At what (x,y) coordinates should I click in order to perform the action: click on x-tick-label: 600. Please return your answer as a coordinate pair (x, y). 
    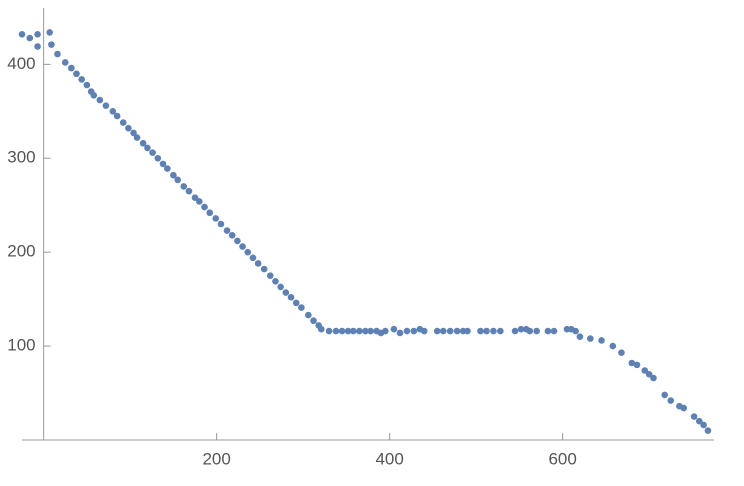
    Looking at the image, I should click on (562, 458).